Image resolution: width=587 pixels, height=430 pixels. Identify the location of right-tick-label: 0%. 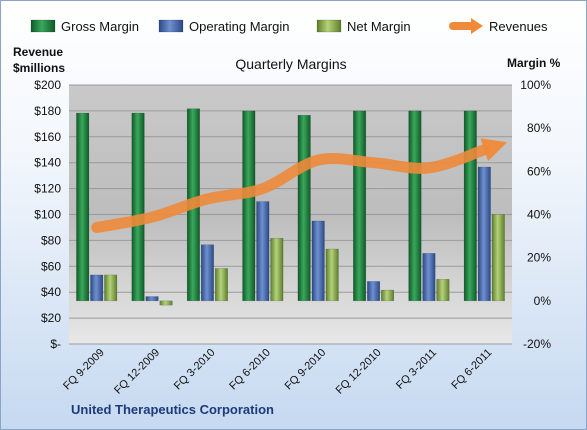
(543, 301).